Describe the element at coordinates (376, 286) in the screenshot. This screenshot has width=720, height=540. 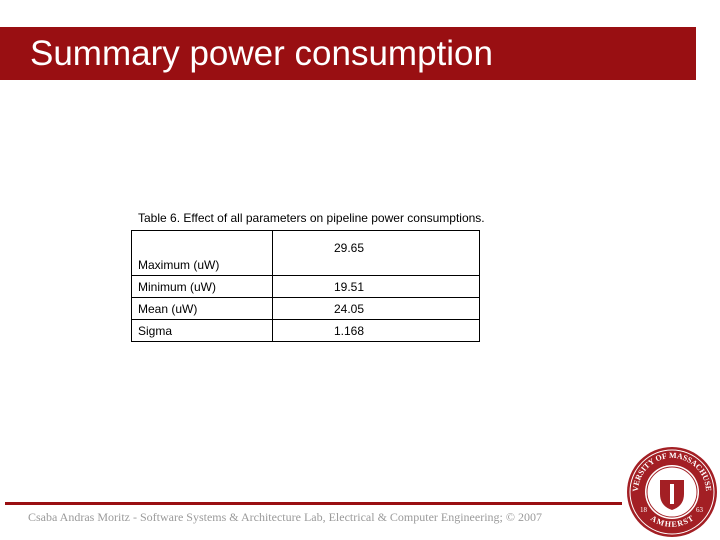
I see `table-cell: 19.51` at that location.